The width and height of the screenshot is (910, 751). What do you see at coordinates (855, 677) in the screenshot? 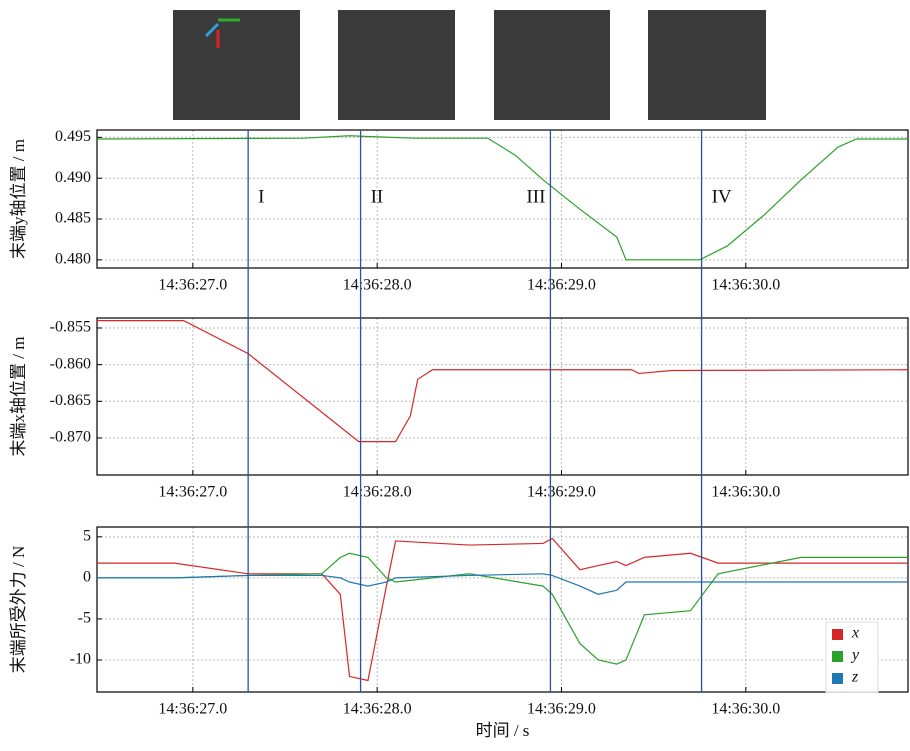
I see `legend-label: z` at bounding box center [855, 677].